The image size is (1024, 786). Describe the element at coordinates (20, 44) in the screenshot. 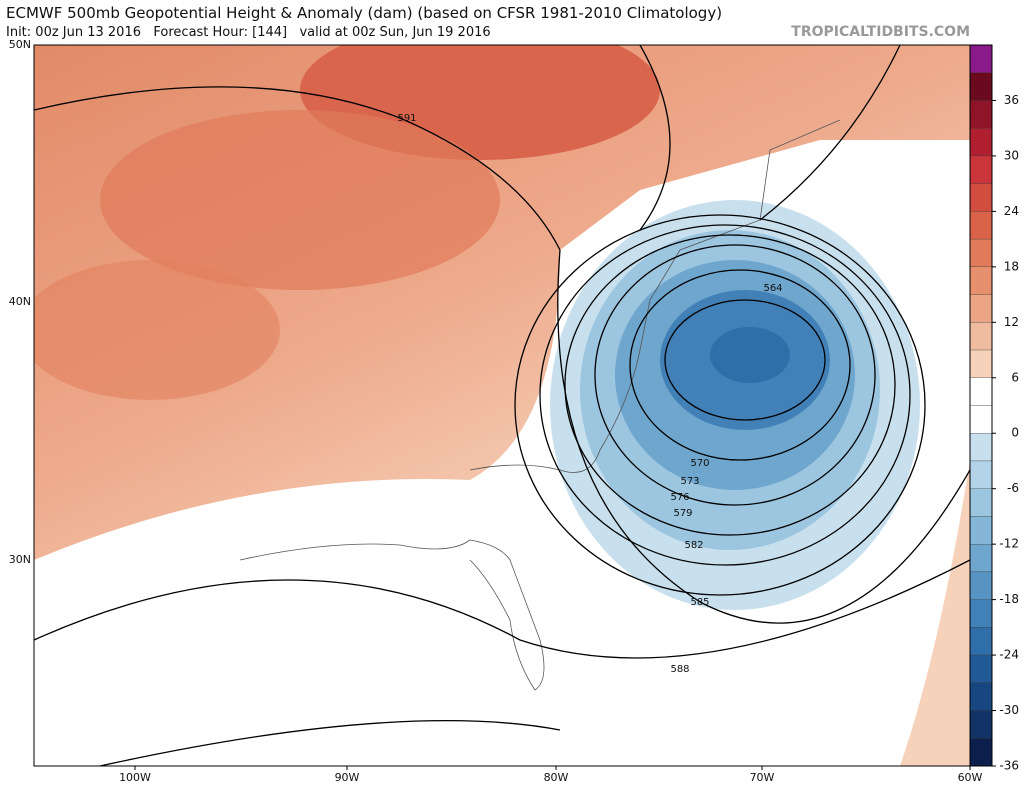

I see `lat-label: 50N` at that location.